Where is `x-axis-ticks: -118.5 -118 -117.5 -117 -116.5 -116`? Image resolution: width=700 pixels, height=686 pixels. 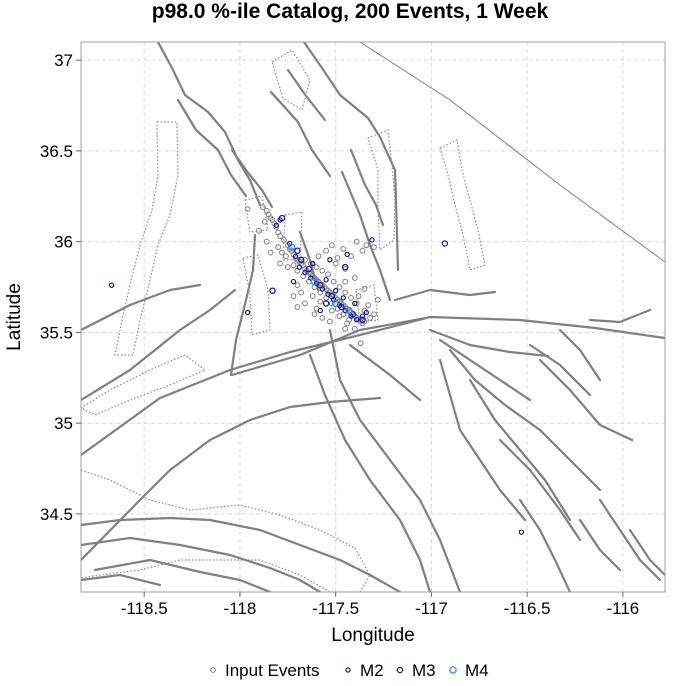 x-axis-ticks: -118.5 -118 -117.5 -117 -116.5 -116 is located at coordinates (380, 605).